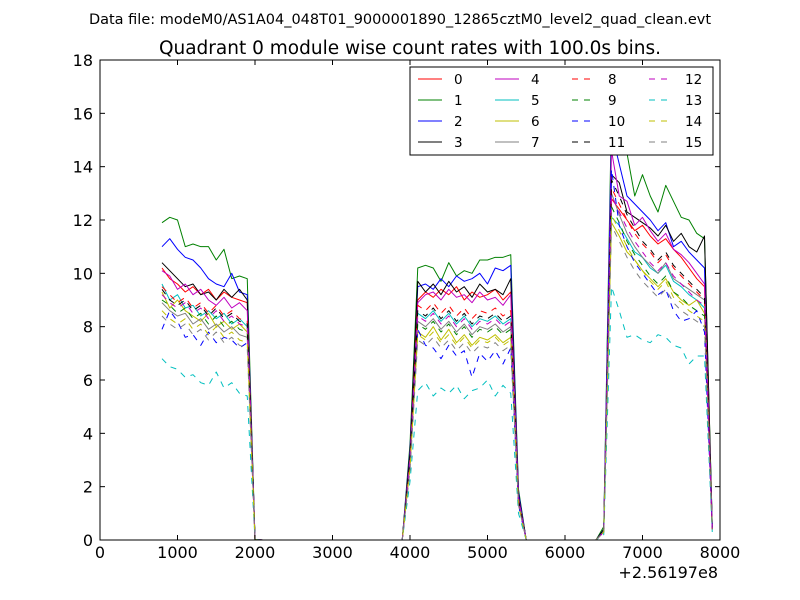 The height and width of the screenshot is (600, 800). I want to click on legend-label-6: 6, so click(535, 122).